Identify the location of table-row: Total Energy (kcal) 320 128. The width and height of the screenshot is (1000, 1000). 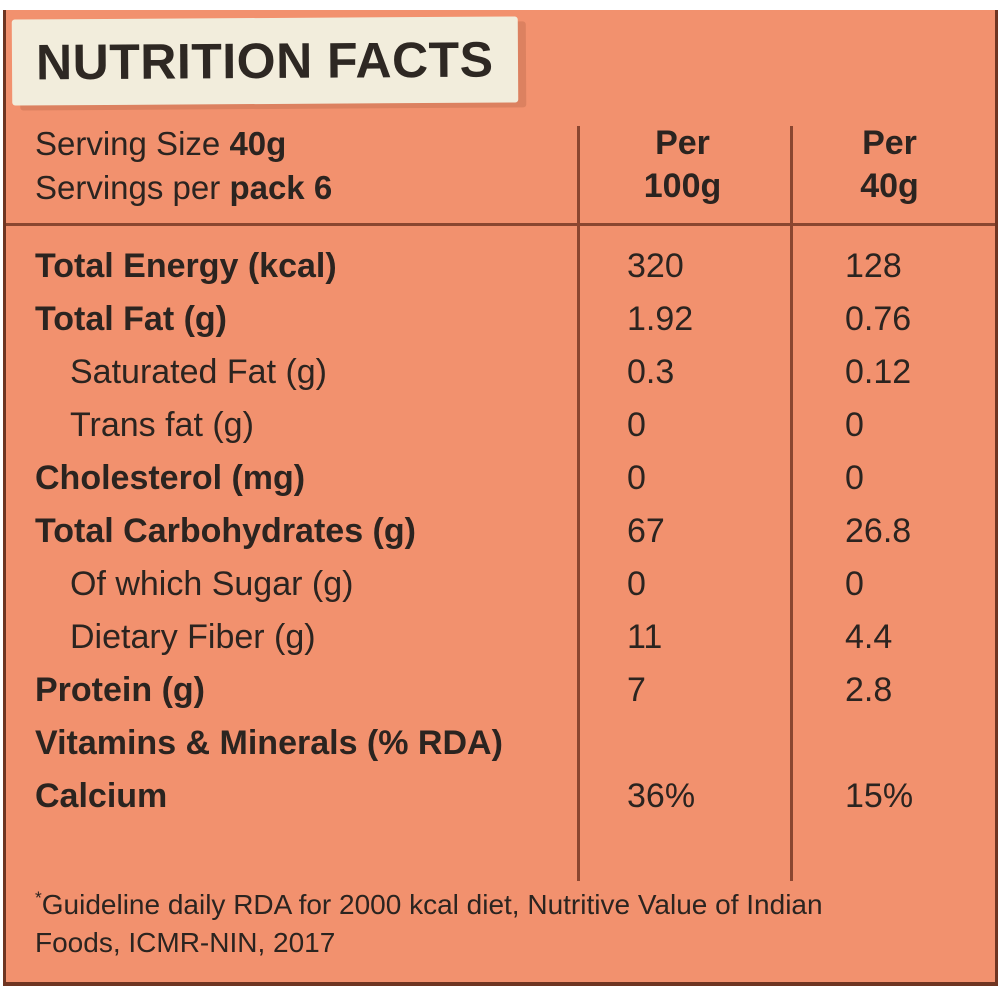
(500, 266).